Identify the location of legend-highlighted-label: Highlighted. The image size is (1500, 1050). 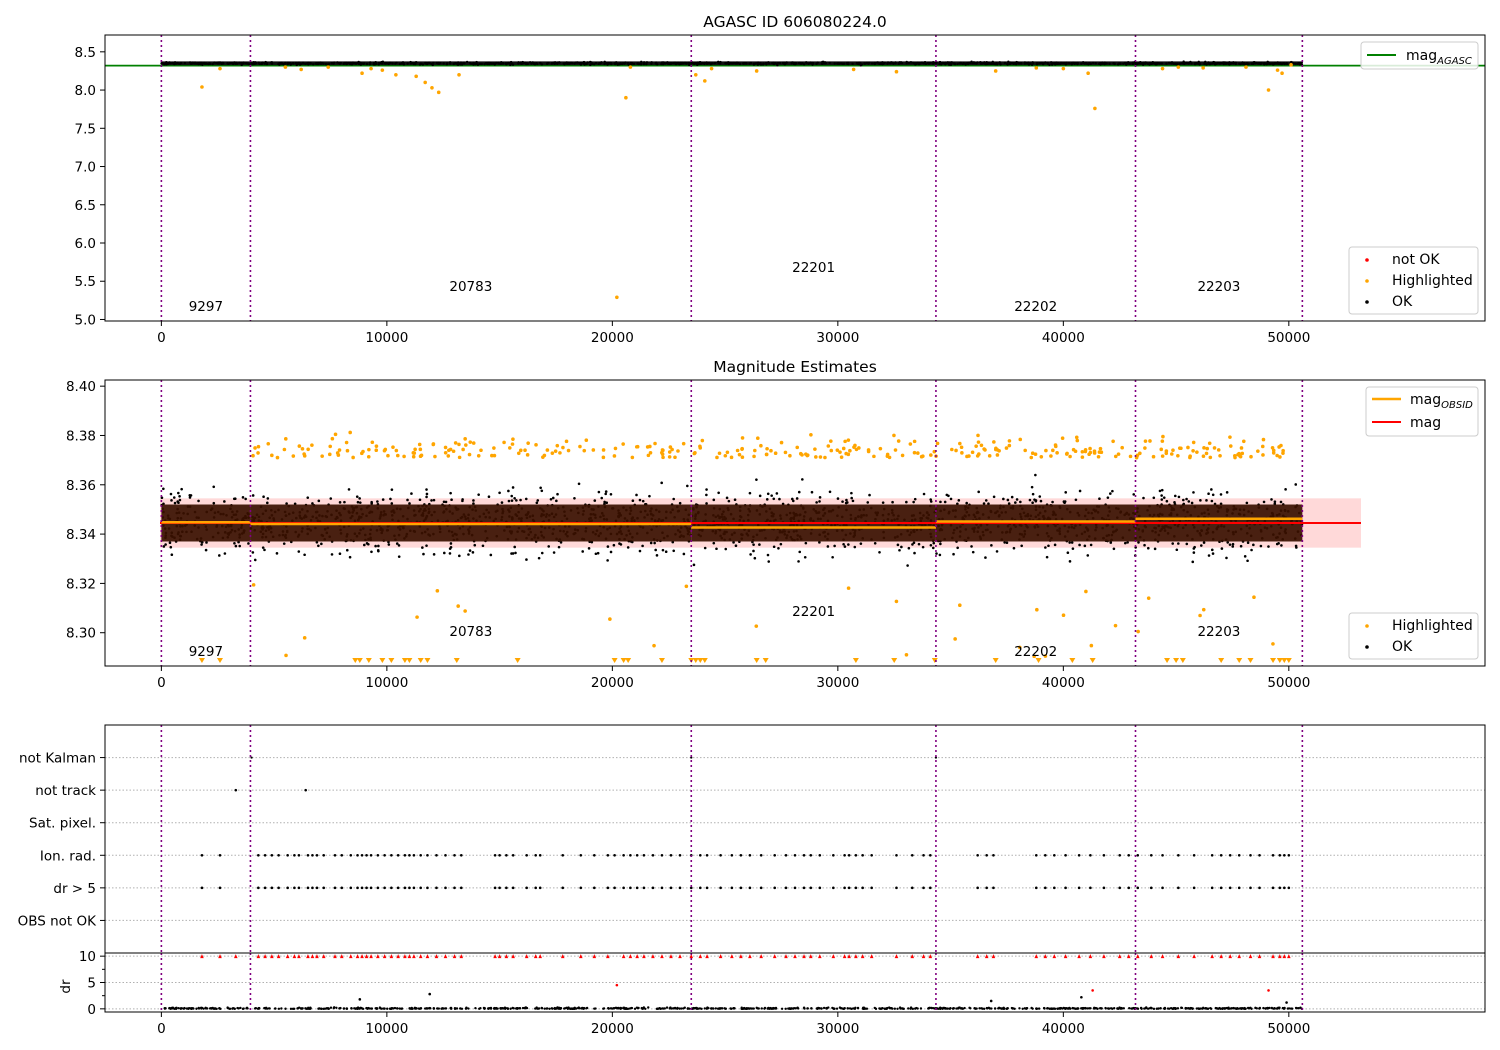
(1432, 281).